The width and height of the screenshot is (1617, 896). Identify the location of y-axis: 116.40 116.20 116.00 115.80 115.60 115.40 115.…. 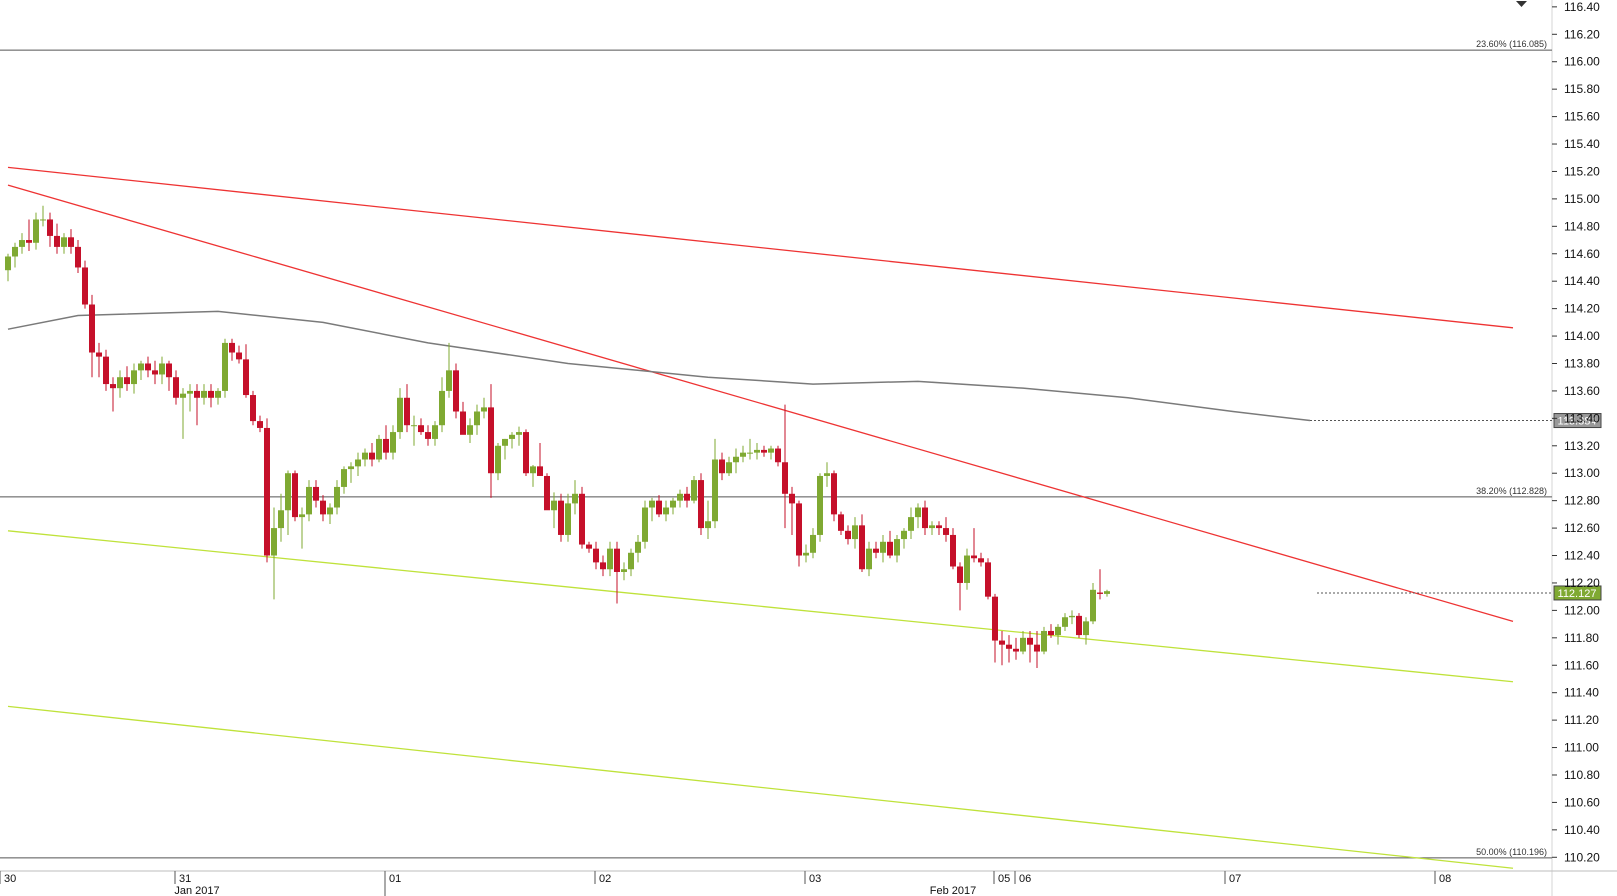
(1576, 432).